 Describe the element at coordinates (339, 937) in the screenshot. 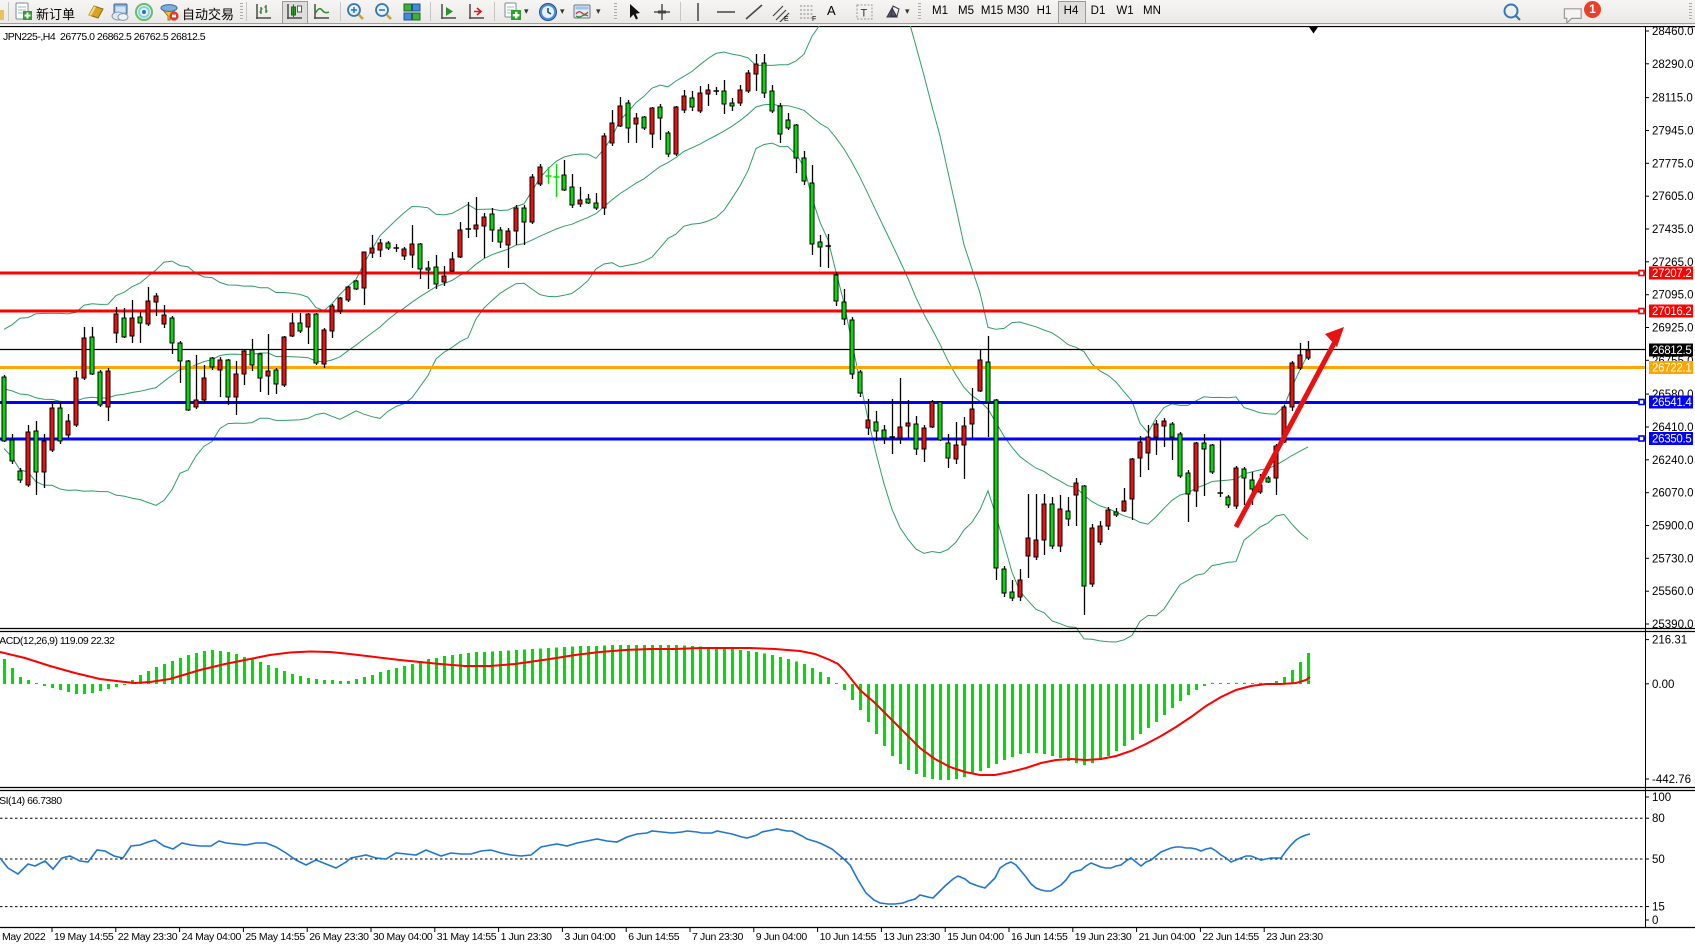

I see `svg-text: 26 May 23:30` at that location.